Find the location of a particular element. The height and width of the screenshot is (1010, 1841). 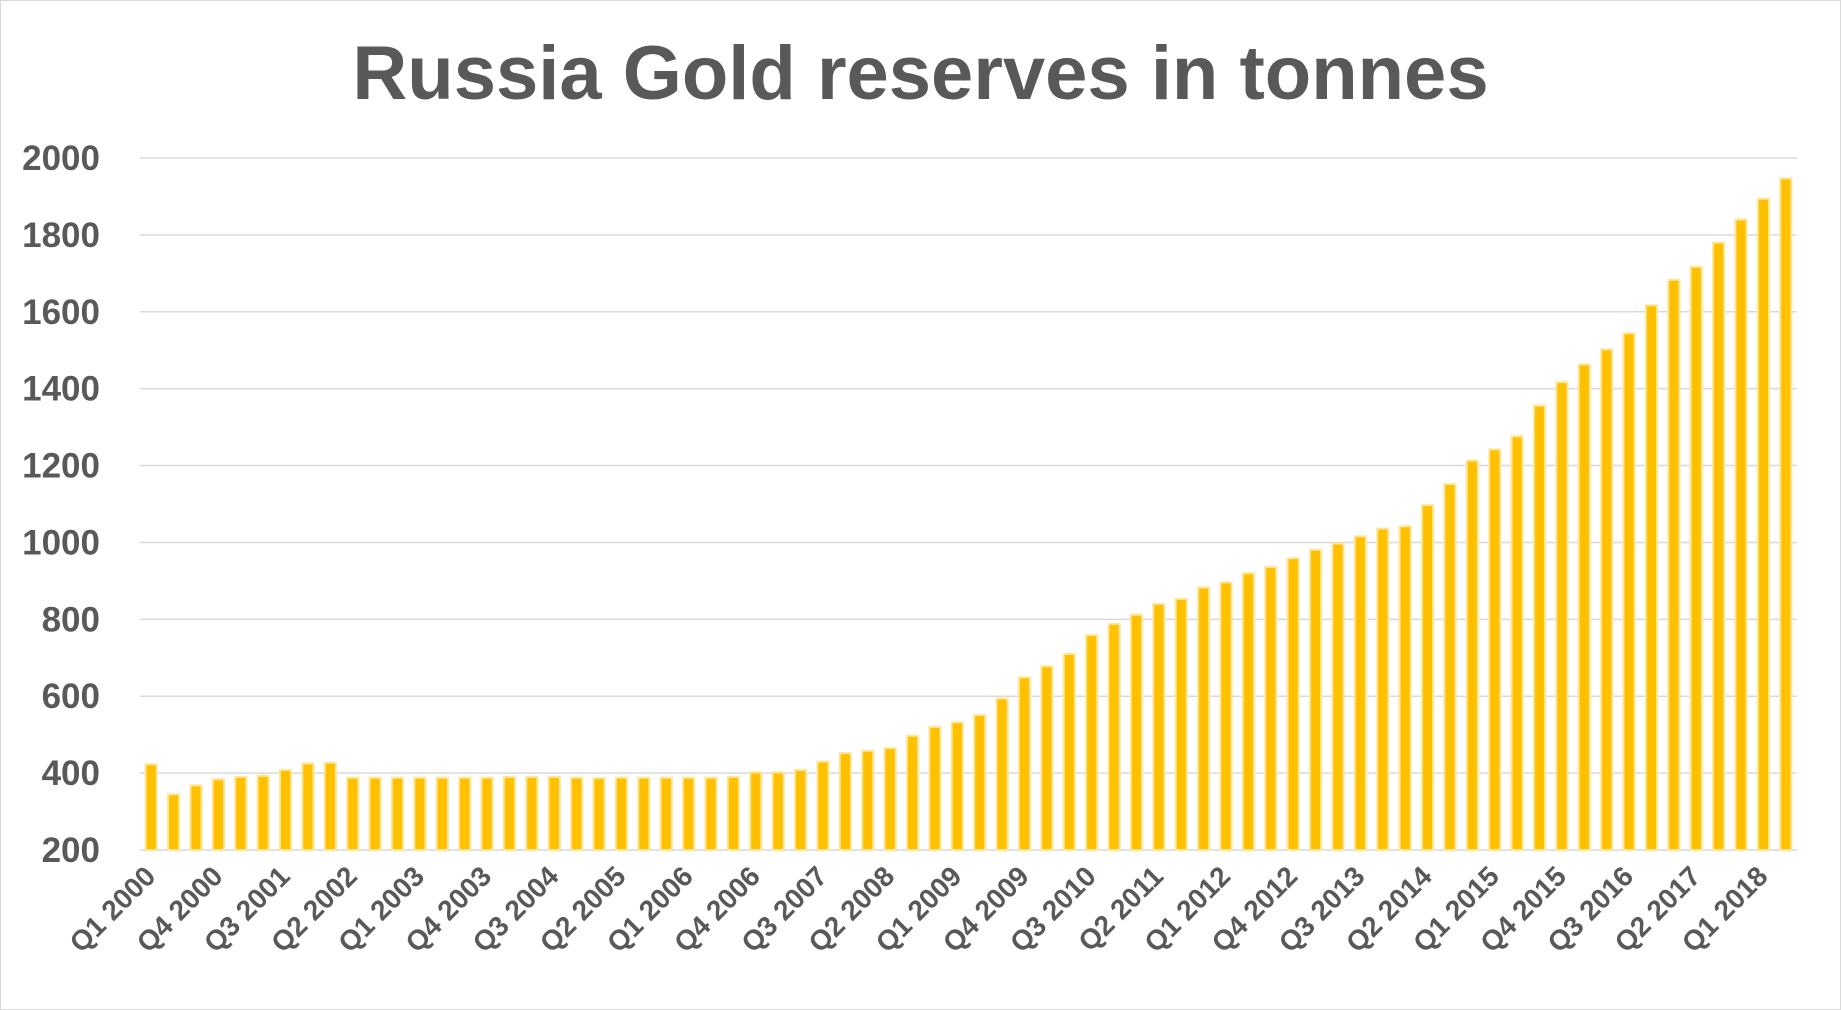

y-tick-label: 400 is located at coordinates (71, 773).